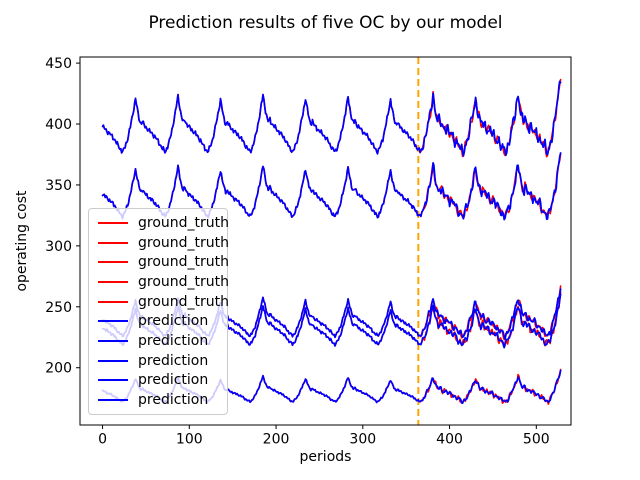 The height and width of the screenshot is (480, 640). I want to click on x-tick-label: 100, so click(189, 440).